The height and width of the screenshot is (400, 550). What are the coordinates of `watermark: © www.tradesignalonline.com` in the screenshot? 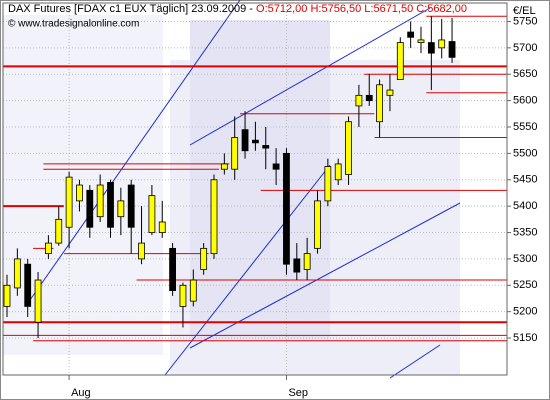 It's located at (73, 24).